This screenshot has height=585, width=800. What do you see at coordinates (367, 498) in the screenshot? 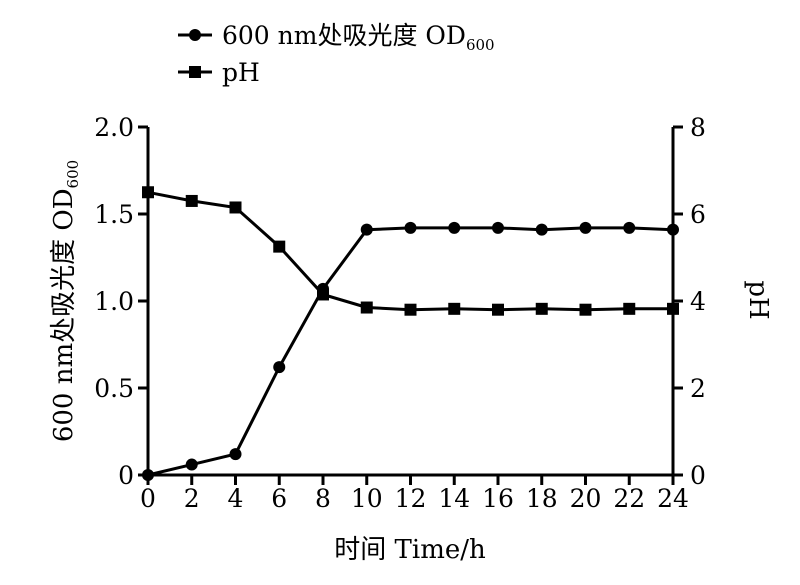
I see `x-tick-label: 10` at bounding box center [367, 498].